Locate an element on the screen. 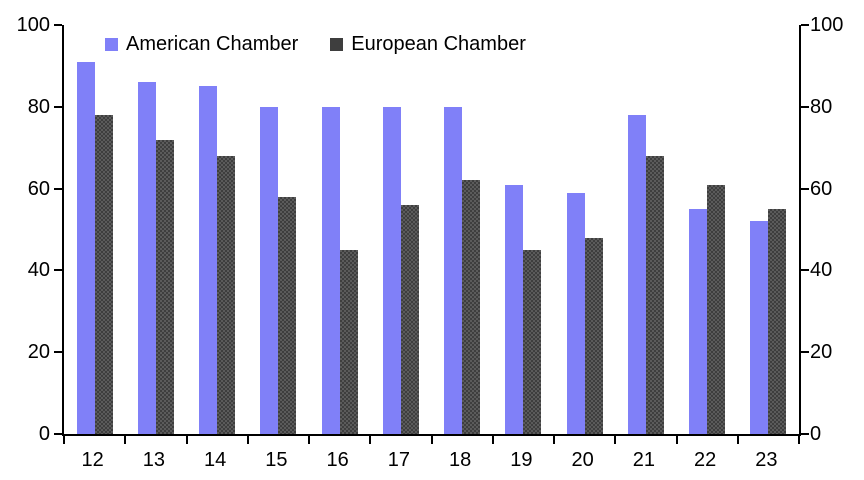  y-axis-label-left-80: 80 is located at coordinates (38, 106).